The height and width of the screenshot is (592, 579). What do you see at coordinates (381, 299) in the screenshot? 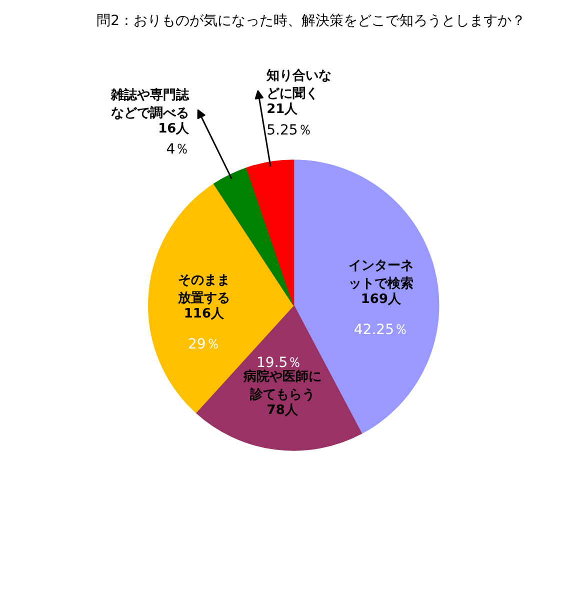
I see `data-label: 169人` at bounding box center [381, 299].